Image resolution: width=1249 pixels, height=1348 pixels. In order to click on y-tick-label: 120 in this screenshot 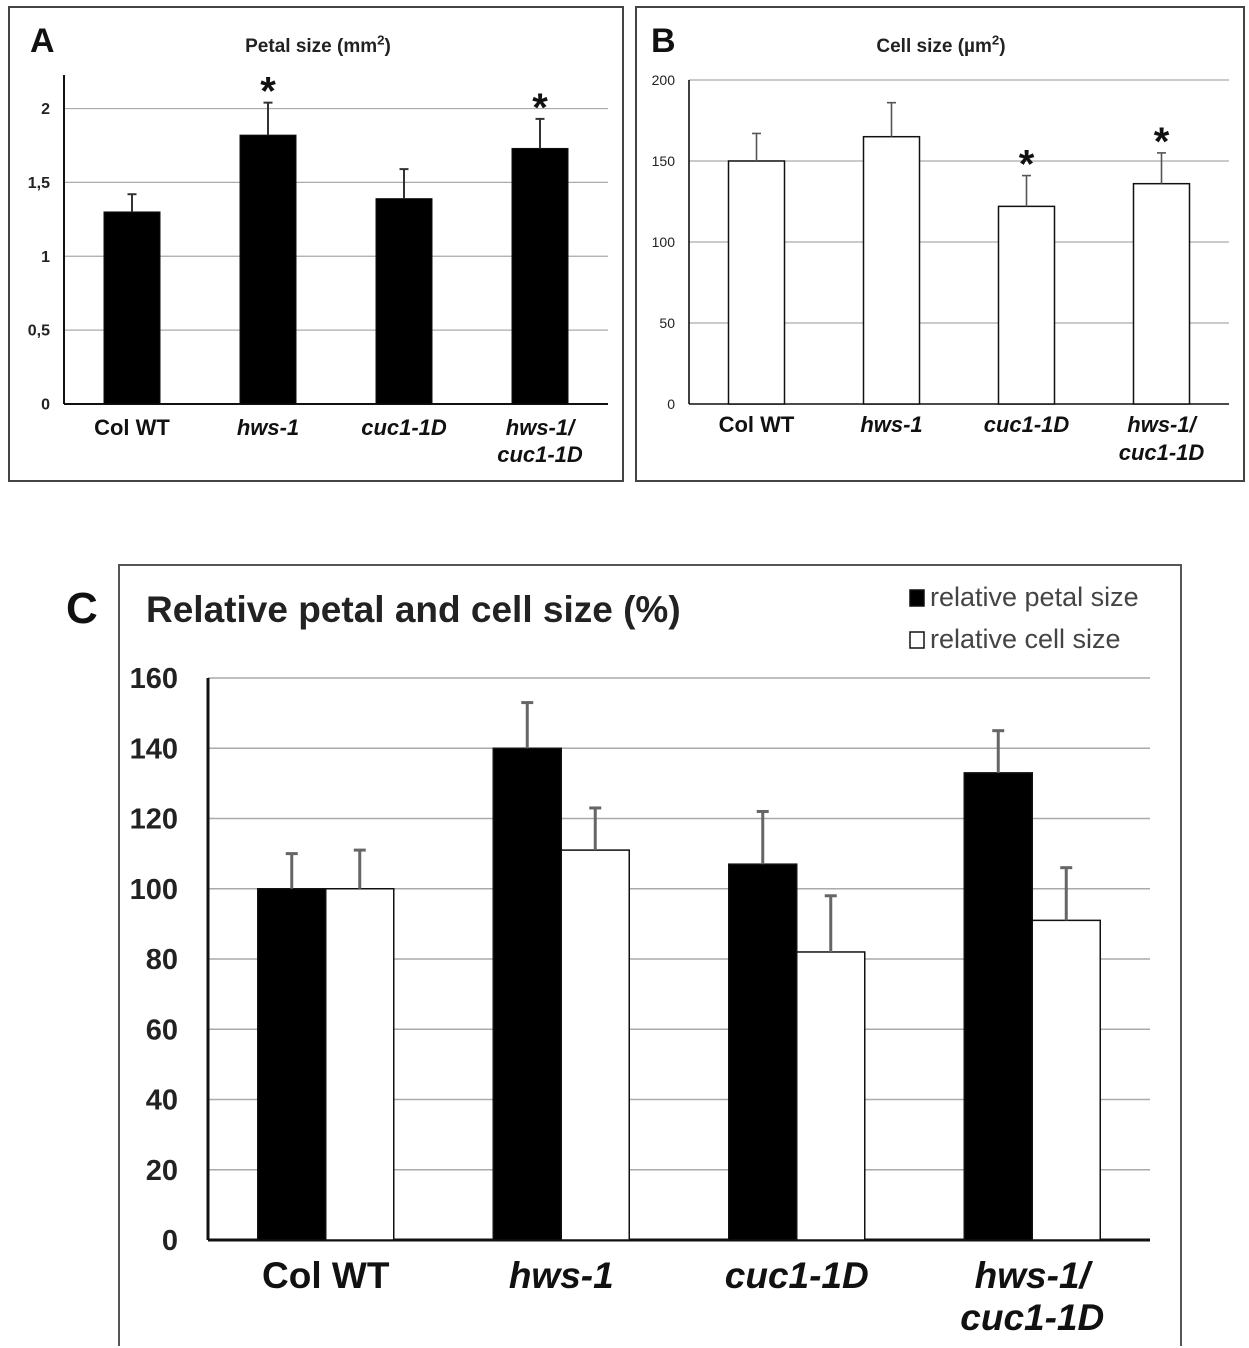, I will do `click(154, 820)`.